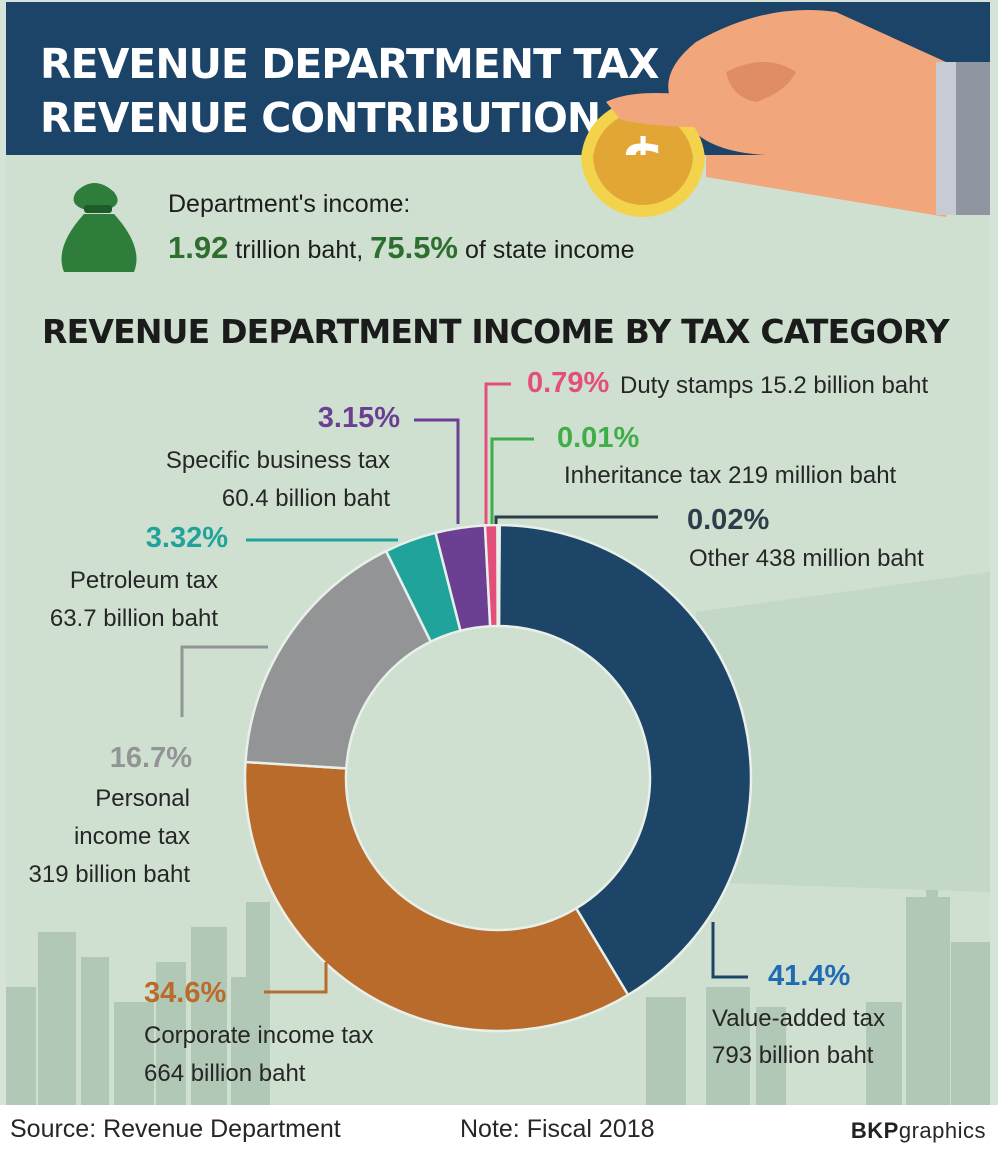 The image size is (998, 1152). Describe the element at coordinates (185, 993) in the screenshot. I see `cit-percent: 34.6%` at that location.